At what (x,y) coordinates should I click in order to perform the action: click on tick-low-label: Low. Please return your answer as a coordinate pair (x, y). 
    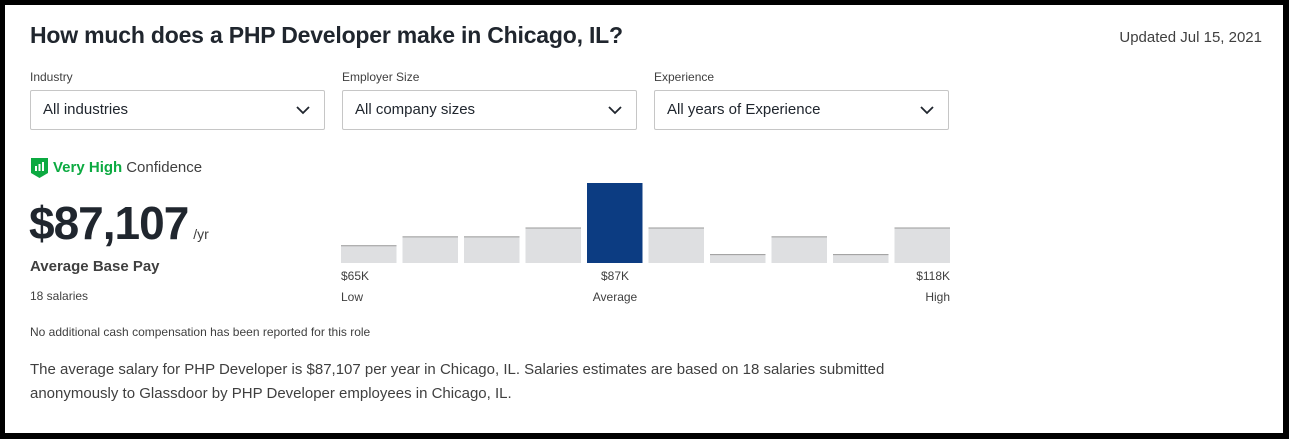
    Looking at the image, I should click on (352, 297).